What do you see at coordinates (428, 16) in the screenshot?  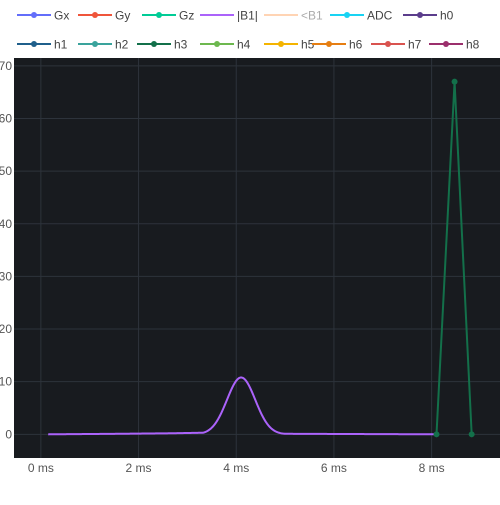 I see `legend-item-h0: h0` at bounding box center [428, 16].